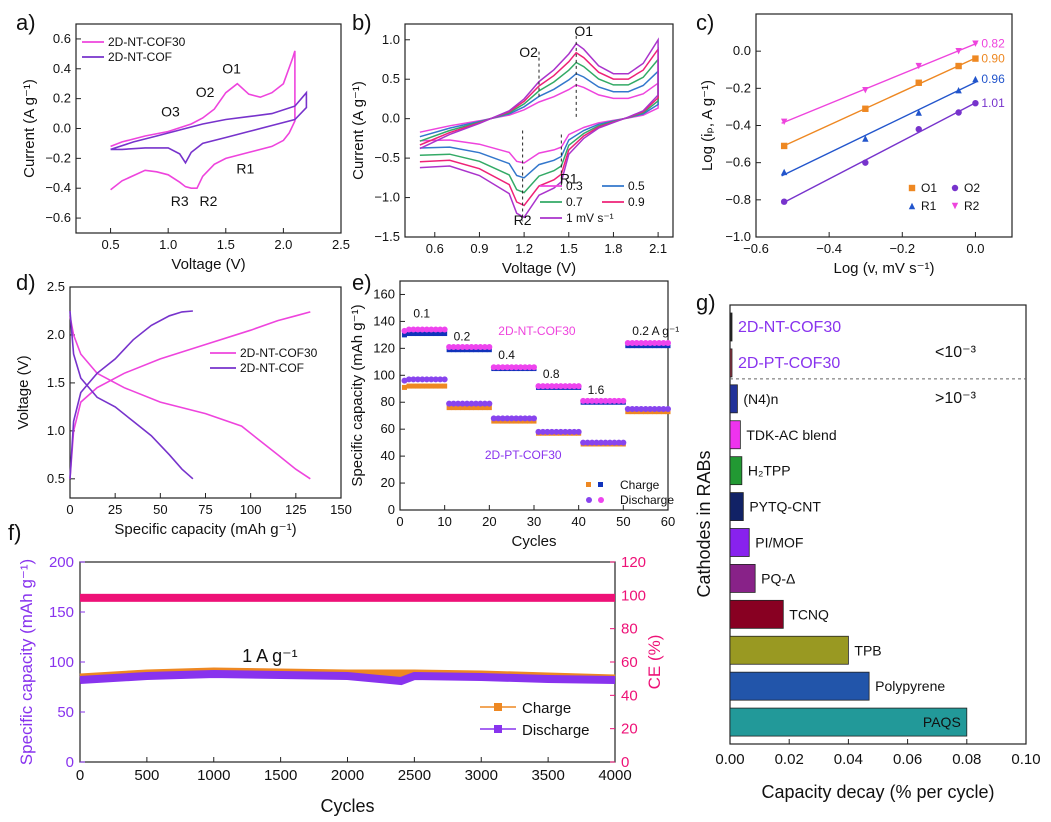 The image size is (1051, 822). Describe the element at coordinates (636, 202) in the screenshot. I see `legend-label: 0.9` at that location.